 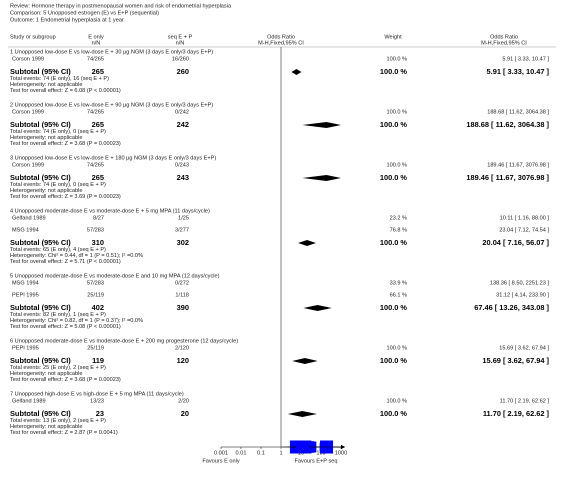 I want to click on effect-estimate: 138.36 [ 8.50, 2251.23 ], so click(x=520, y=283).